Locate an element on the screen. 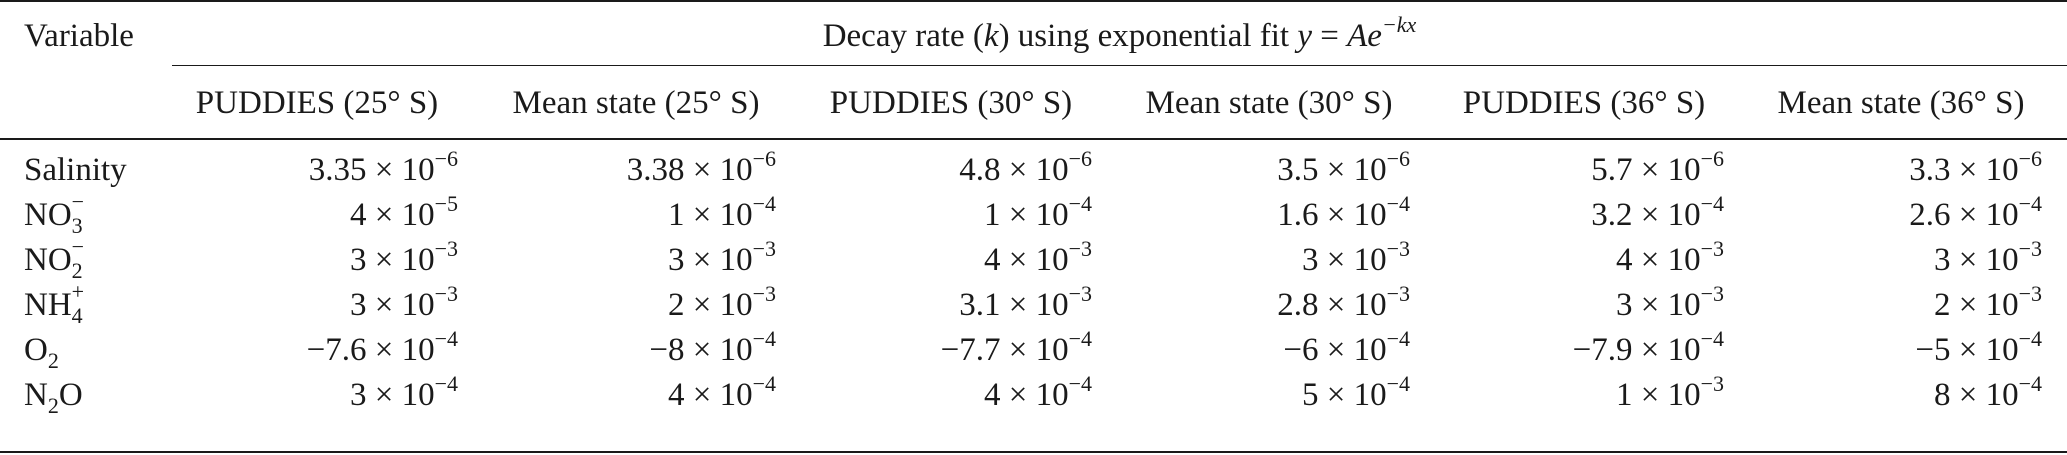 The image size is (2067, 455). table-cell: −7.6 × 10⁻⁴ is located at coordinates (382, 347).